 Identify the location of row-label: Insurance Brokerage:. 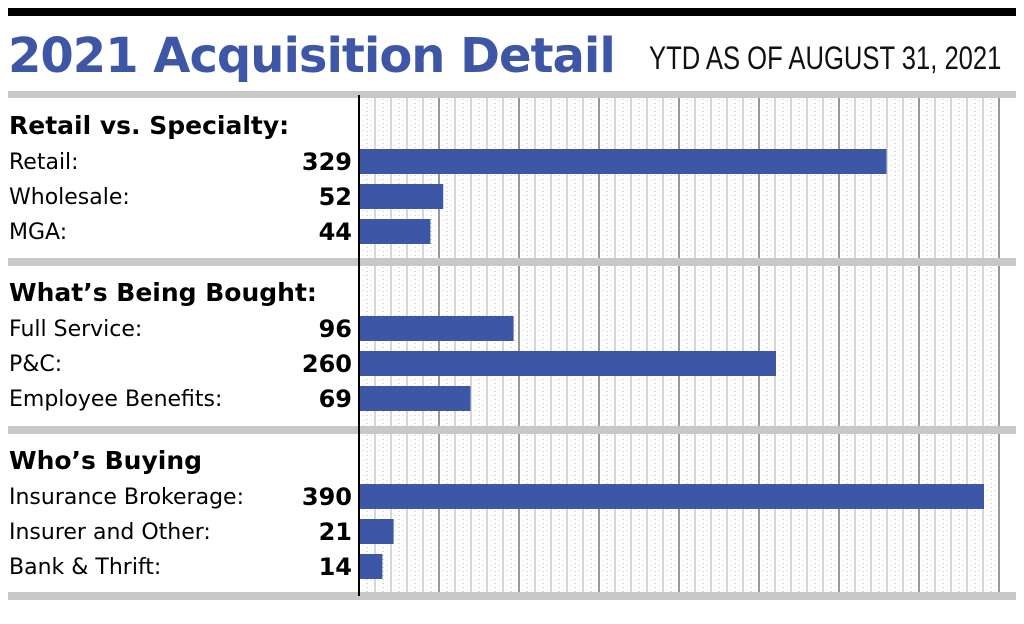
(126, 497).